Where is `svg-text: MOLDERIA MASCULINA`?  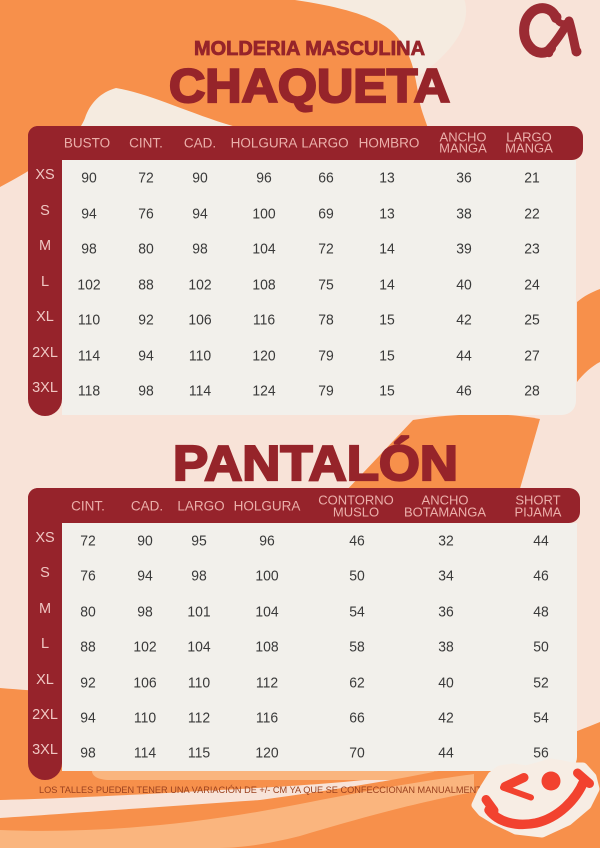
svg-text: MOLDERIA MASCULINA is located at coordinates (309, 49).